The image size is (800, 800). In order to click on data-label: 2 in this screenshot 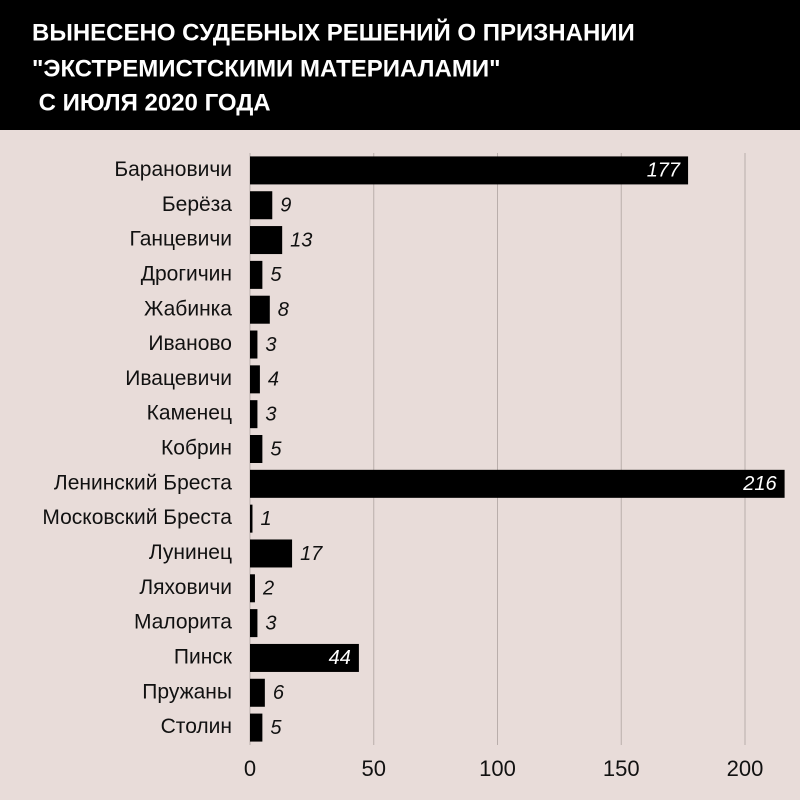, I will do `click(268, 589)`.